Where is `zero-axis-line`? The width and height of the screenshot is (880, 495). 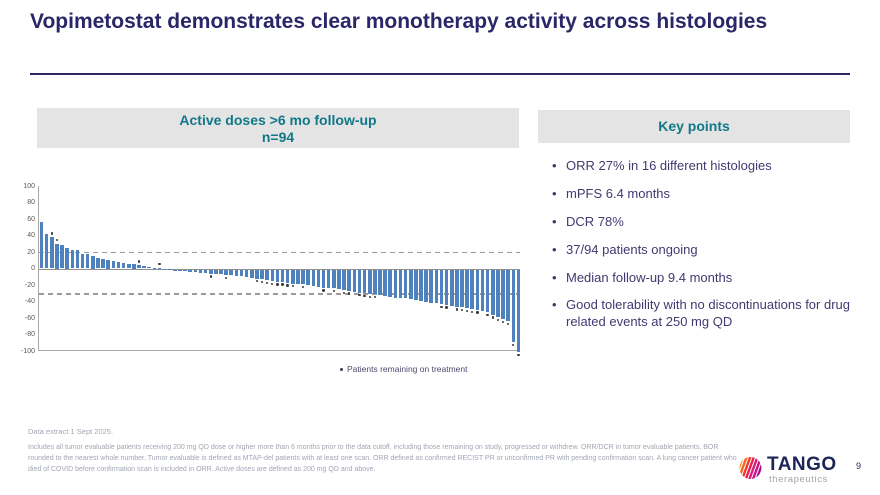 zero-axis-line is located at coordinates (279, 269).